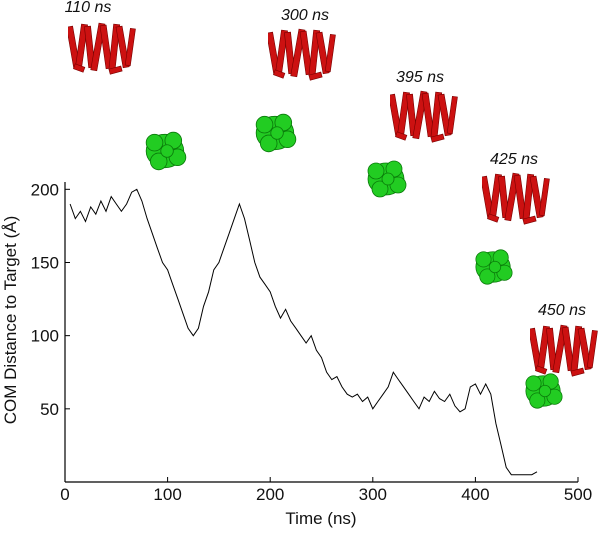 Image resolution: width=600 pixels, height=542 pixels. I want to click on x-tick-label: 200, so click(270, 494).